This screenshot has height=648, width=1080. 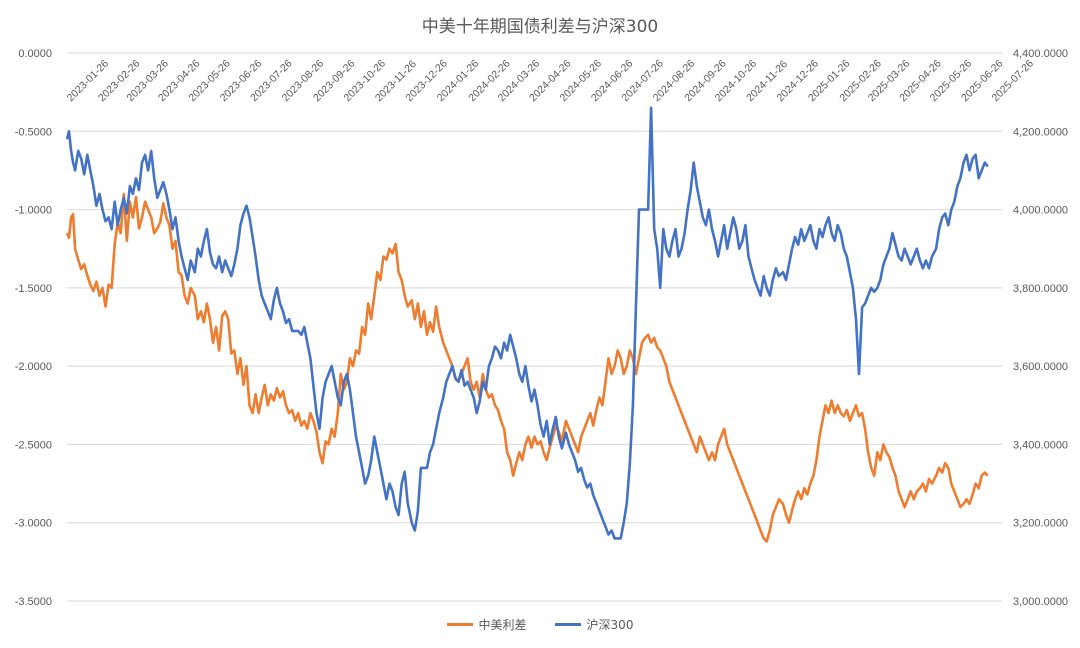 I want to click on legend-swatch-spread, so click(x=459, y=624).